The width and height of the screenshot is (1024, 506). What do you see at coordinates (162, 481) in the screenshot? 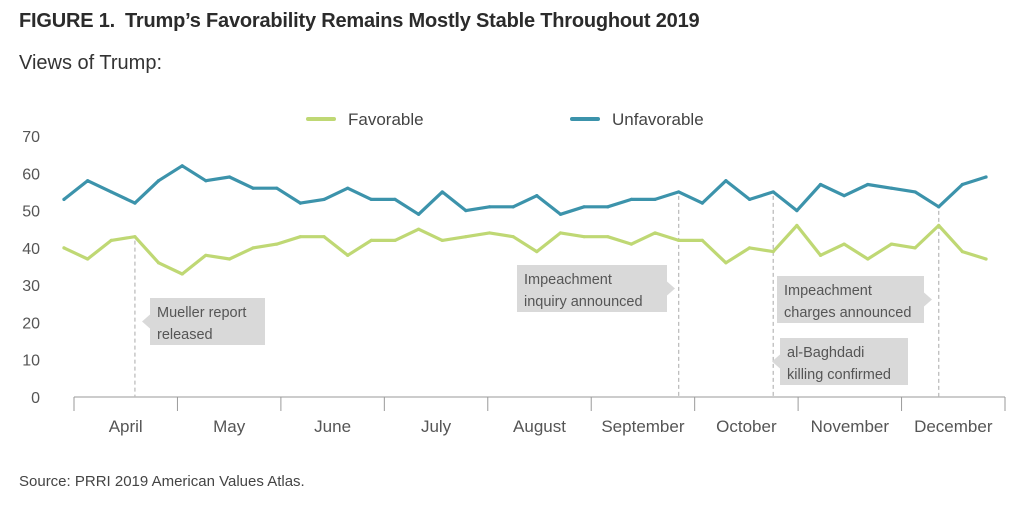
I see `source-note: Source: PRRI 2019 American Values Atlas.` at bounding box center [162, 481].